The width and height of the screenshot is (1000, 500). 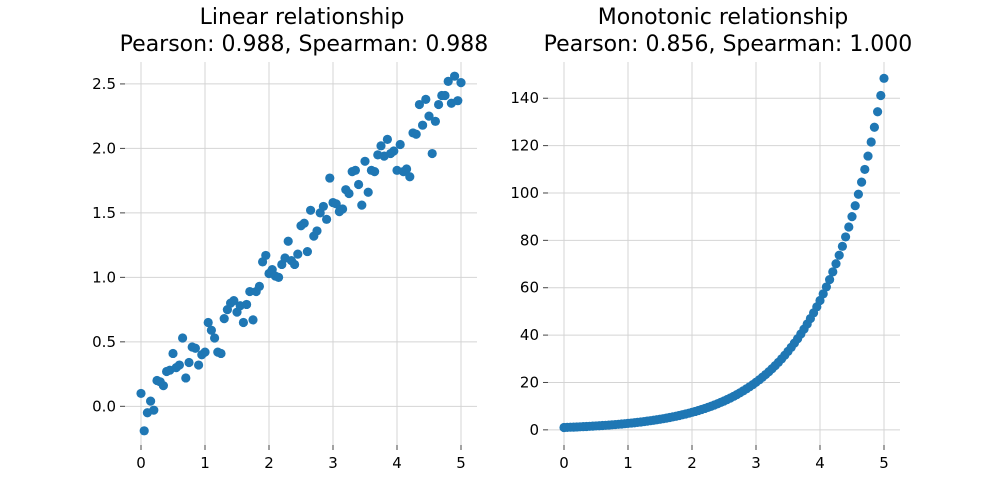 I want to click on monotonic-x-tick-label: 1, so click(x=628, y=463).